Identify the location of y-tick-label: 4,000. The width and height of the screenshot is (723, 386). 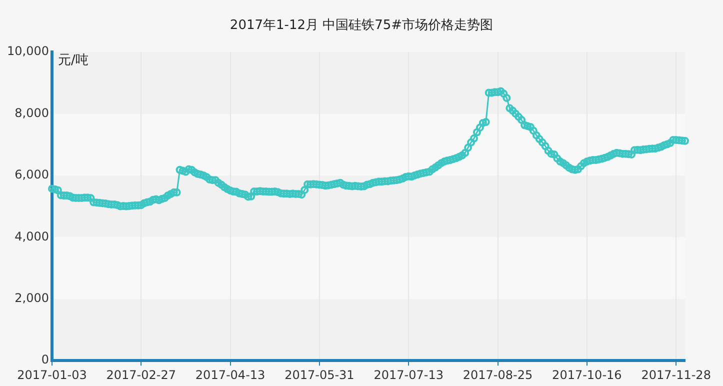
(31, 236).